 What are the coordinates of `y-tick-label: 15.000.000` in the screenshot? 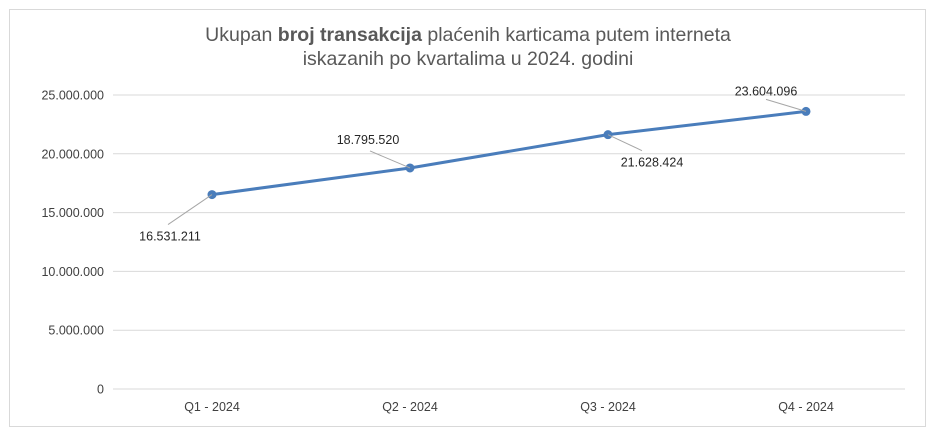 It's located at (72, 213).